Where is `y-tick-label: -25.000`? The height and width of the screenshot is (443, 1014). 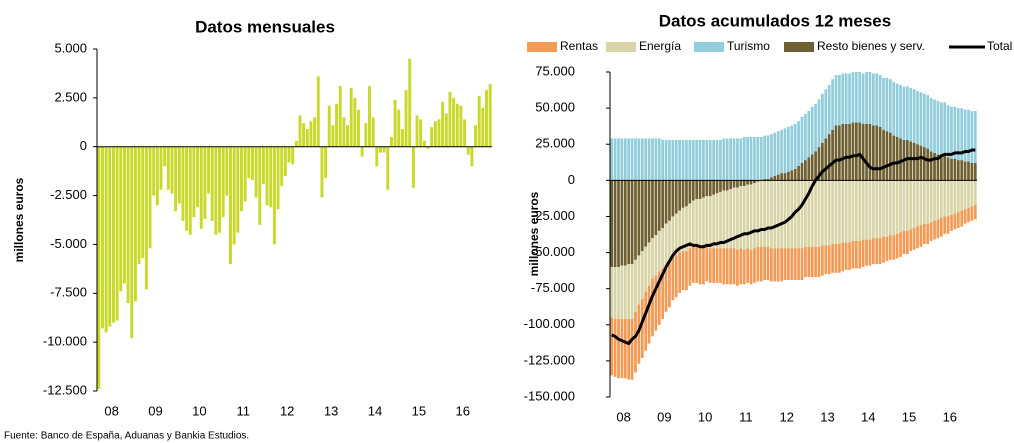
y-tick-label: -25.000 is located at coordinates (553, 215).